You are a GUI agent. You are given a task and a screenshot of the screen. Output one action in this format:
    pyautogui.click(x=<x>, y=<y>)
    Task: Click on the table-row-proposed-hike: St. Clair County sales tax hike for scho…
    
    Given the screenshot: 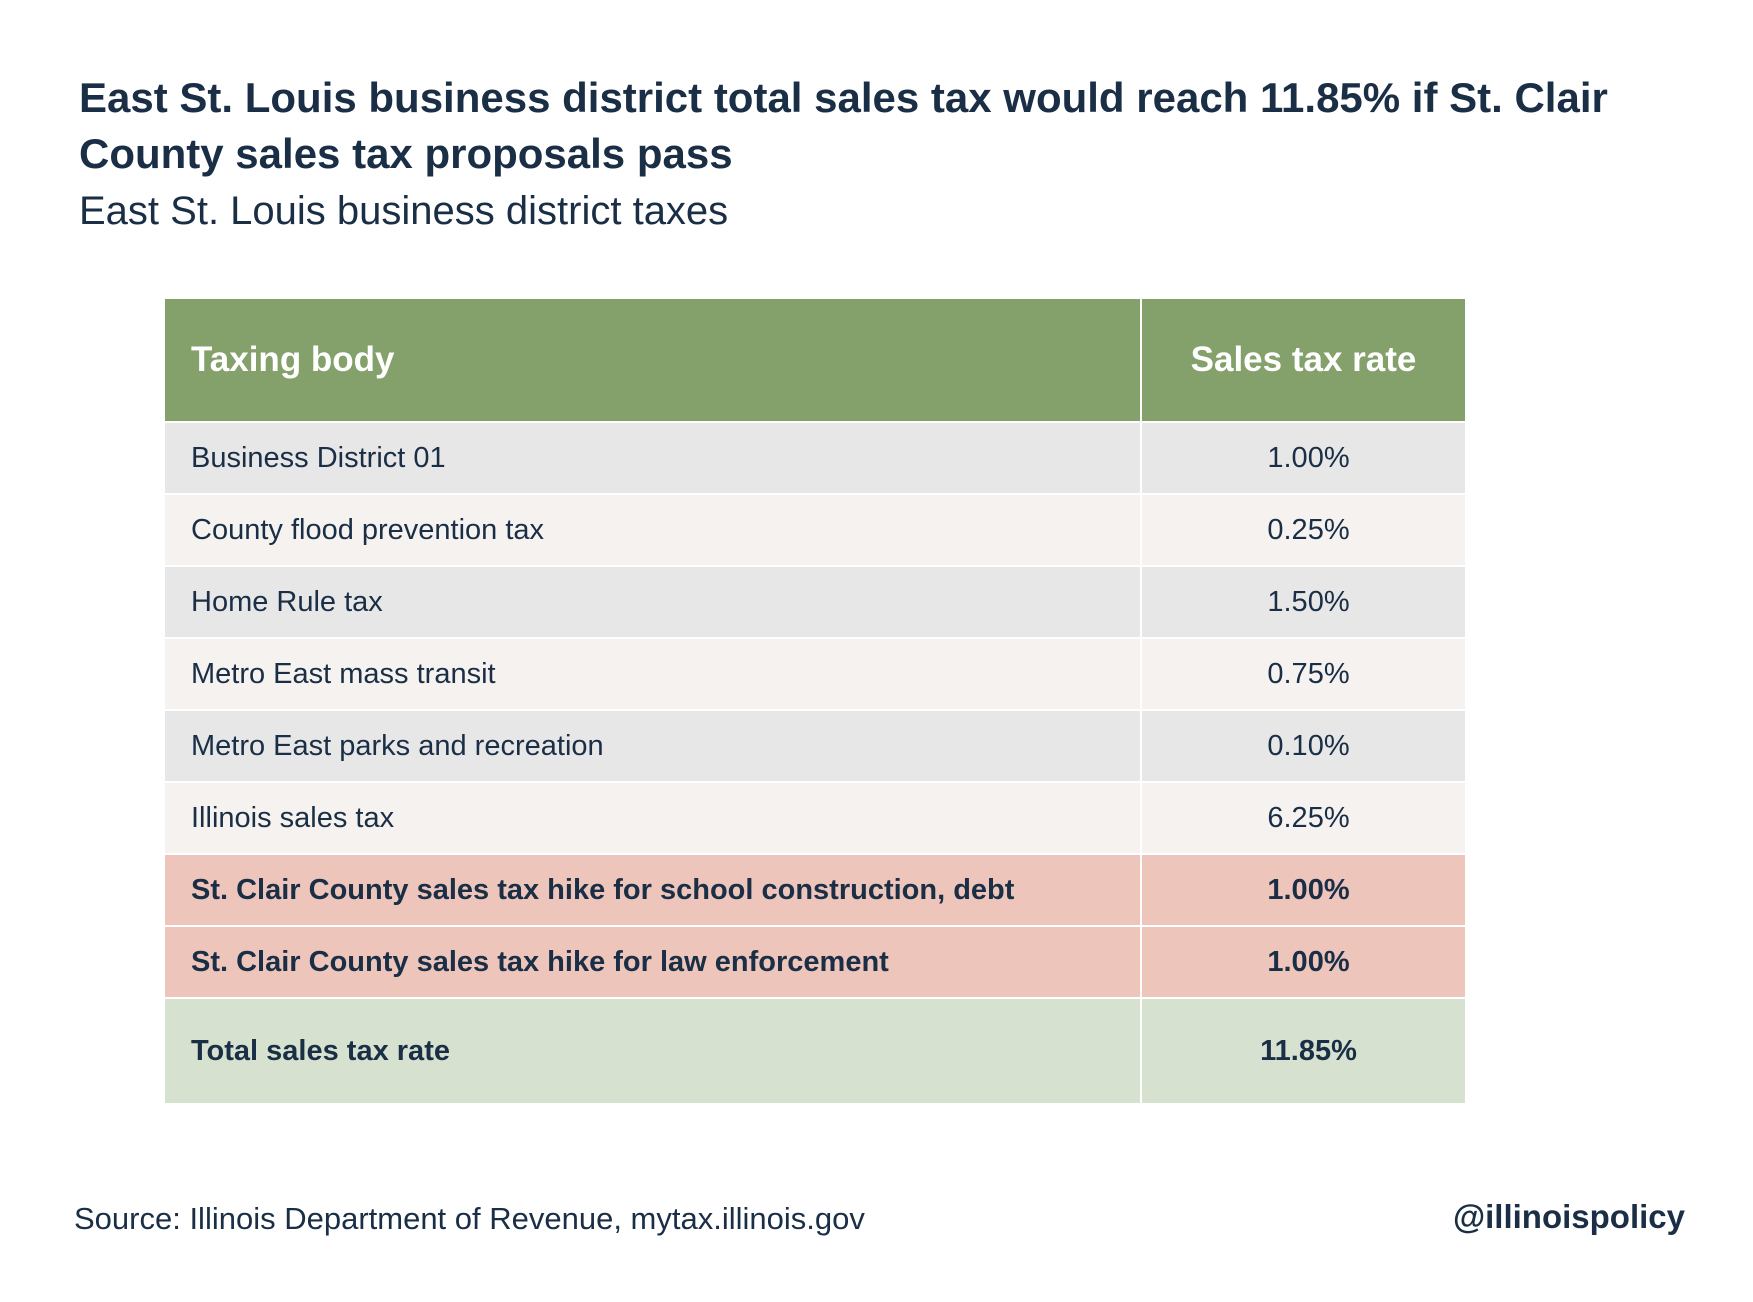 What is the action you would take?
    pyautogui.click(x=815, y=890)
    